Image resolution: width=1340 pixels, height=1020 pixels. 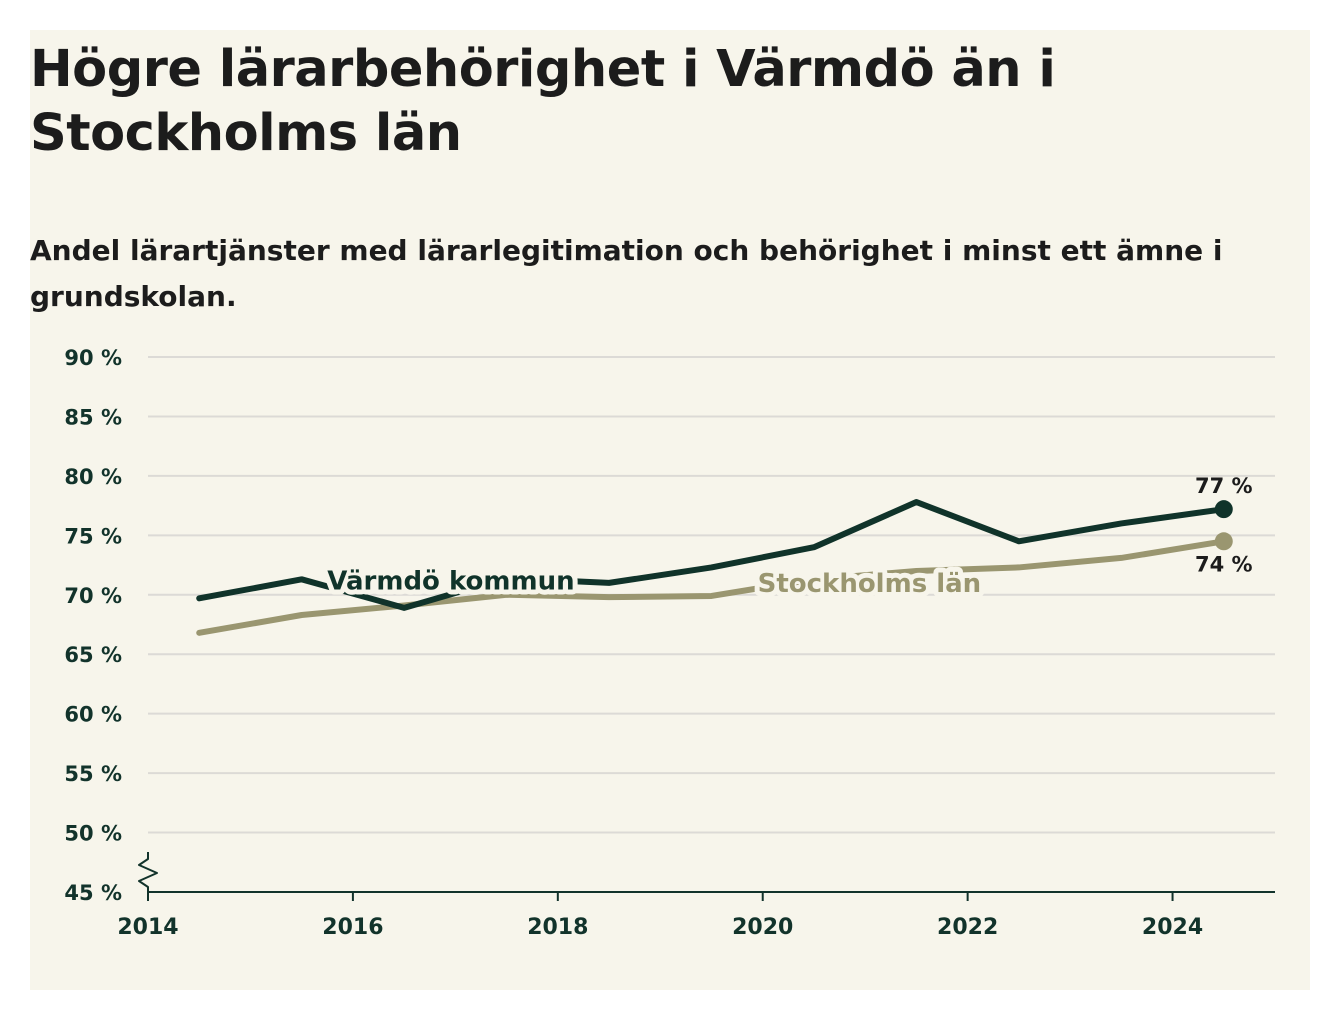 I want to click on x-tick-label: 2014, so click(x=147, y=927).